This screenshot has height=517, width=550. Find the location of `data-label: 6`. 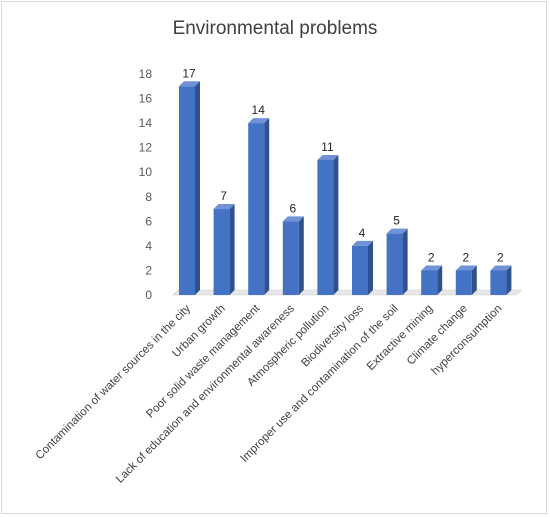

data-label: 6 is located at coordinates (292, 208).